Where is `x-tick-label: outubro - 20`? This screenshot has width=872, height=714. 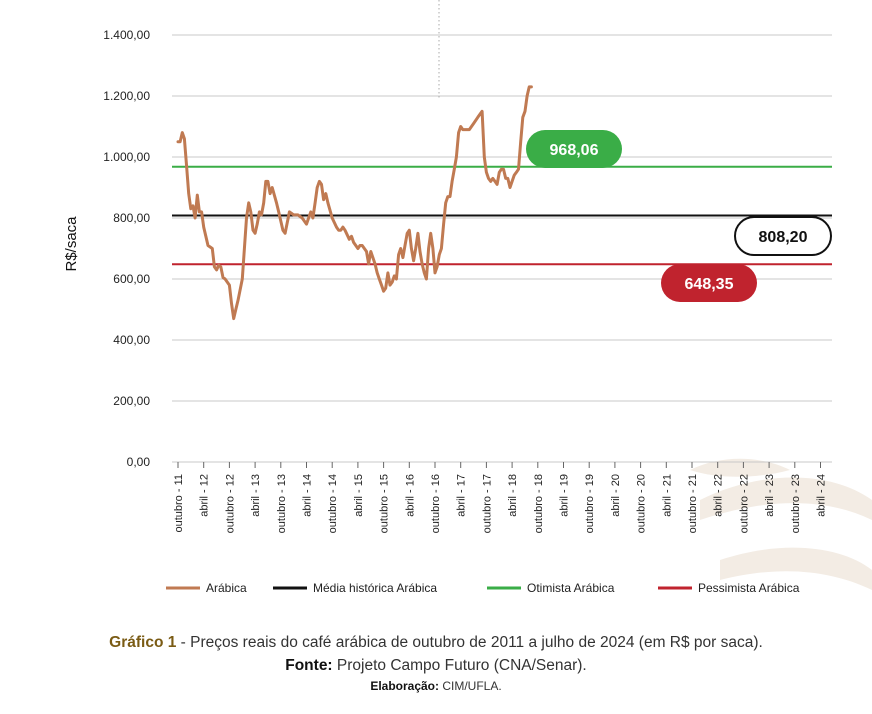
x-tick-label: outubro - 20 is located at coordinates (642, 503).